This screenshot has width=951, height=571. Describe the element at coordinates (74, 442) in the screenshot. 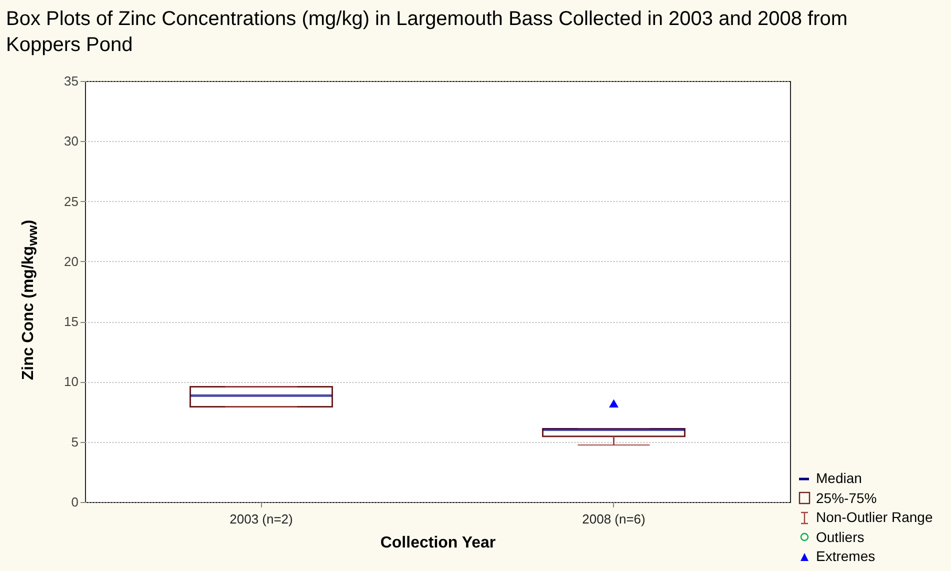

I see `y-tick-label: 5` at that location.